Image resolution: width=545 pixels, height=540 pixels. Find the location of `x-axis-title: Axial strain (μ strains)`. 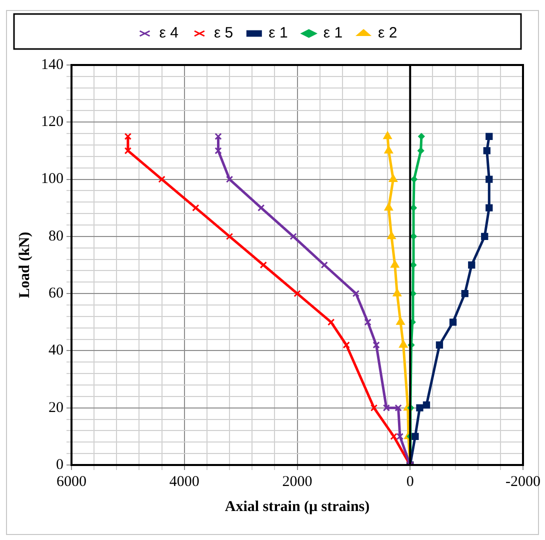

x-axis-title: Axial strain (μ strains) is located at coordinates (297, 506).